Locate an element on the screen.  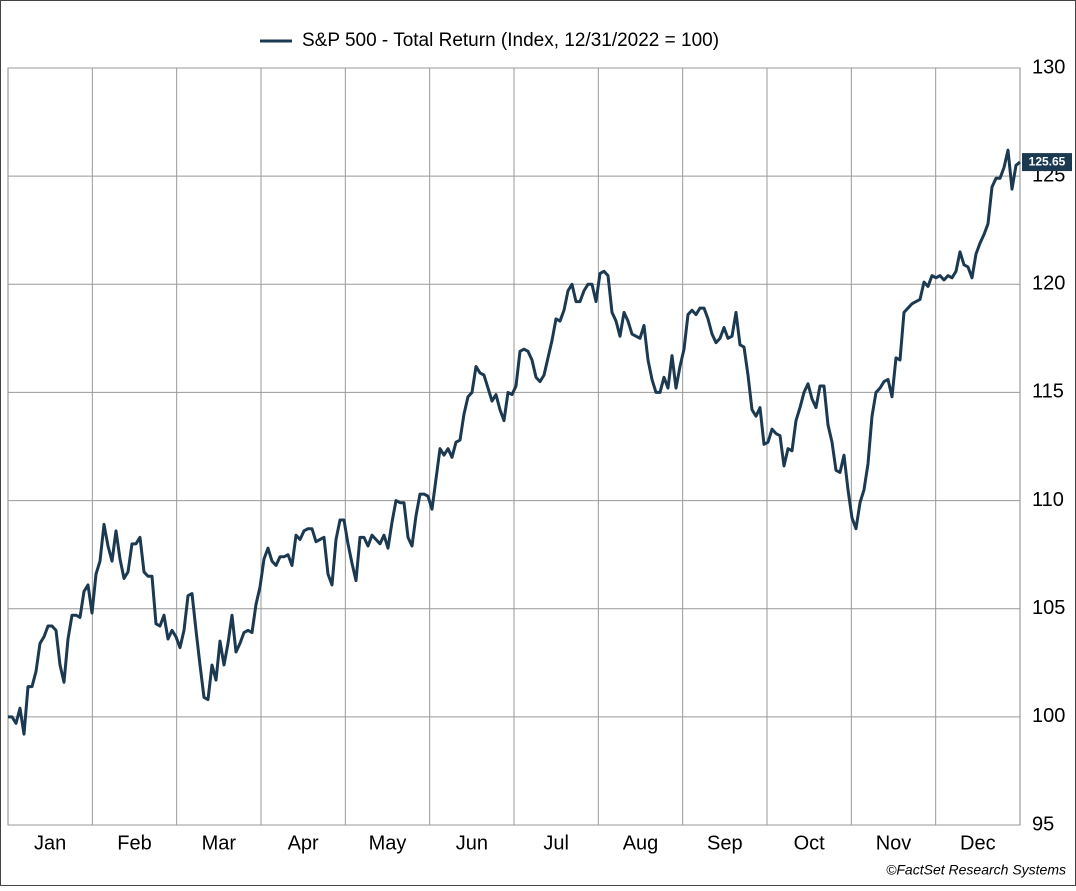
end-value-label: 125.65 is located at coordinates (1047, 161).